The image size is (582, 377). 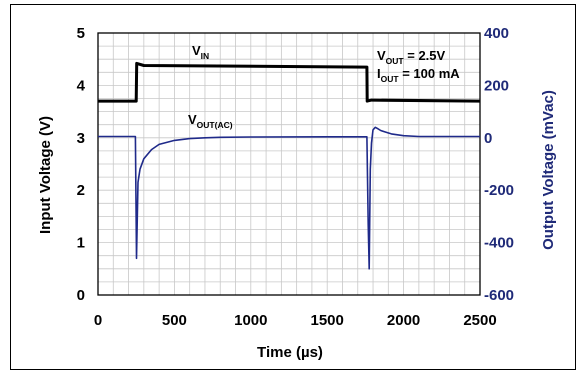 What do you see at coordinates (81, 295) in the screenshot?
I see `left-tick-label: 0` at bounding box center [81, 295].